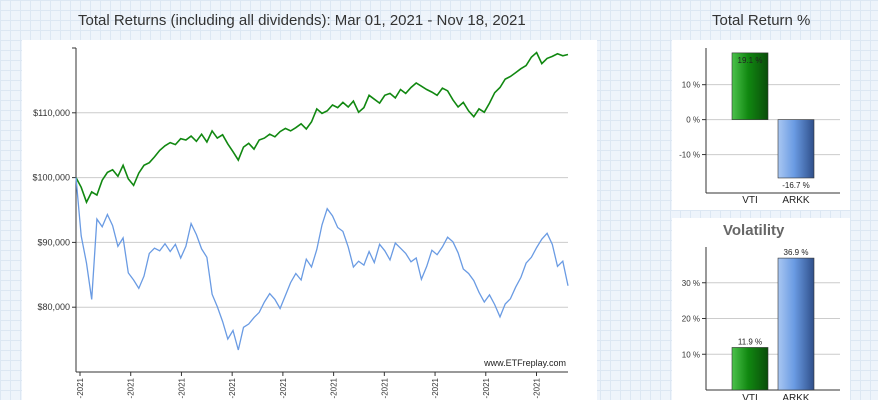  I want to click on y-tick-label: -10 %, so click(689, 155).